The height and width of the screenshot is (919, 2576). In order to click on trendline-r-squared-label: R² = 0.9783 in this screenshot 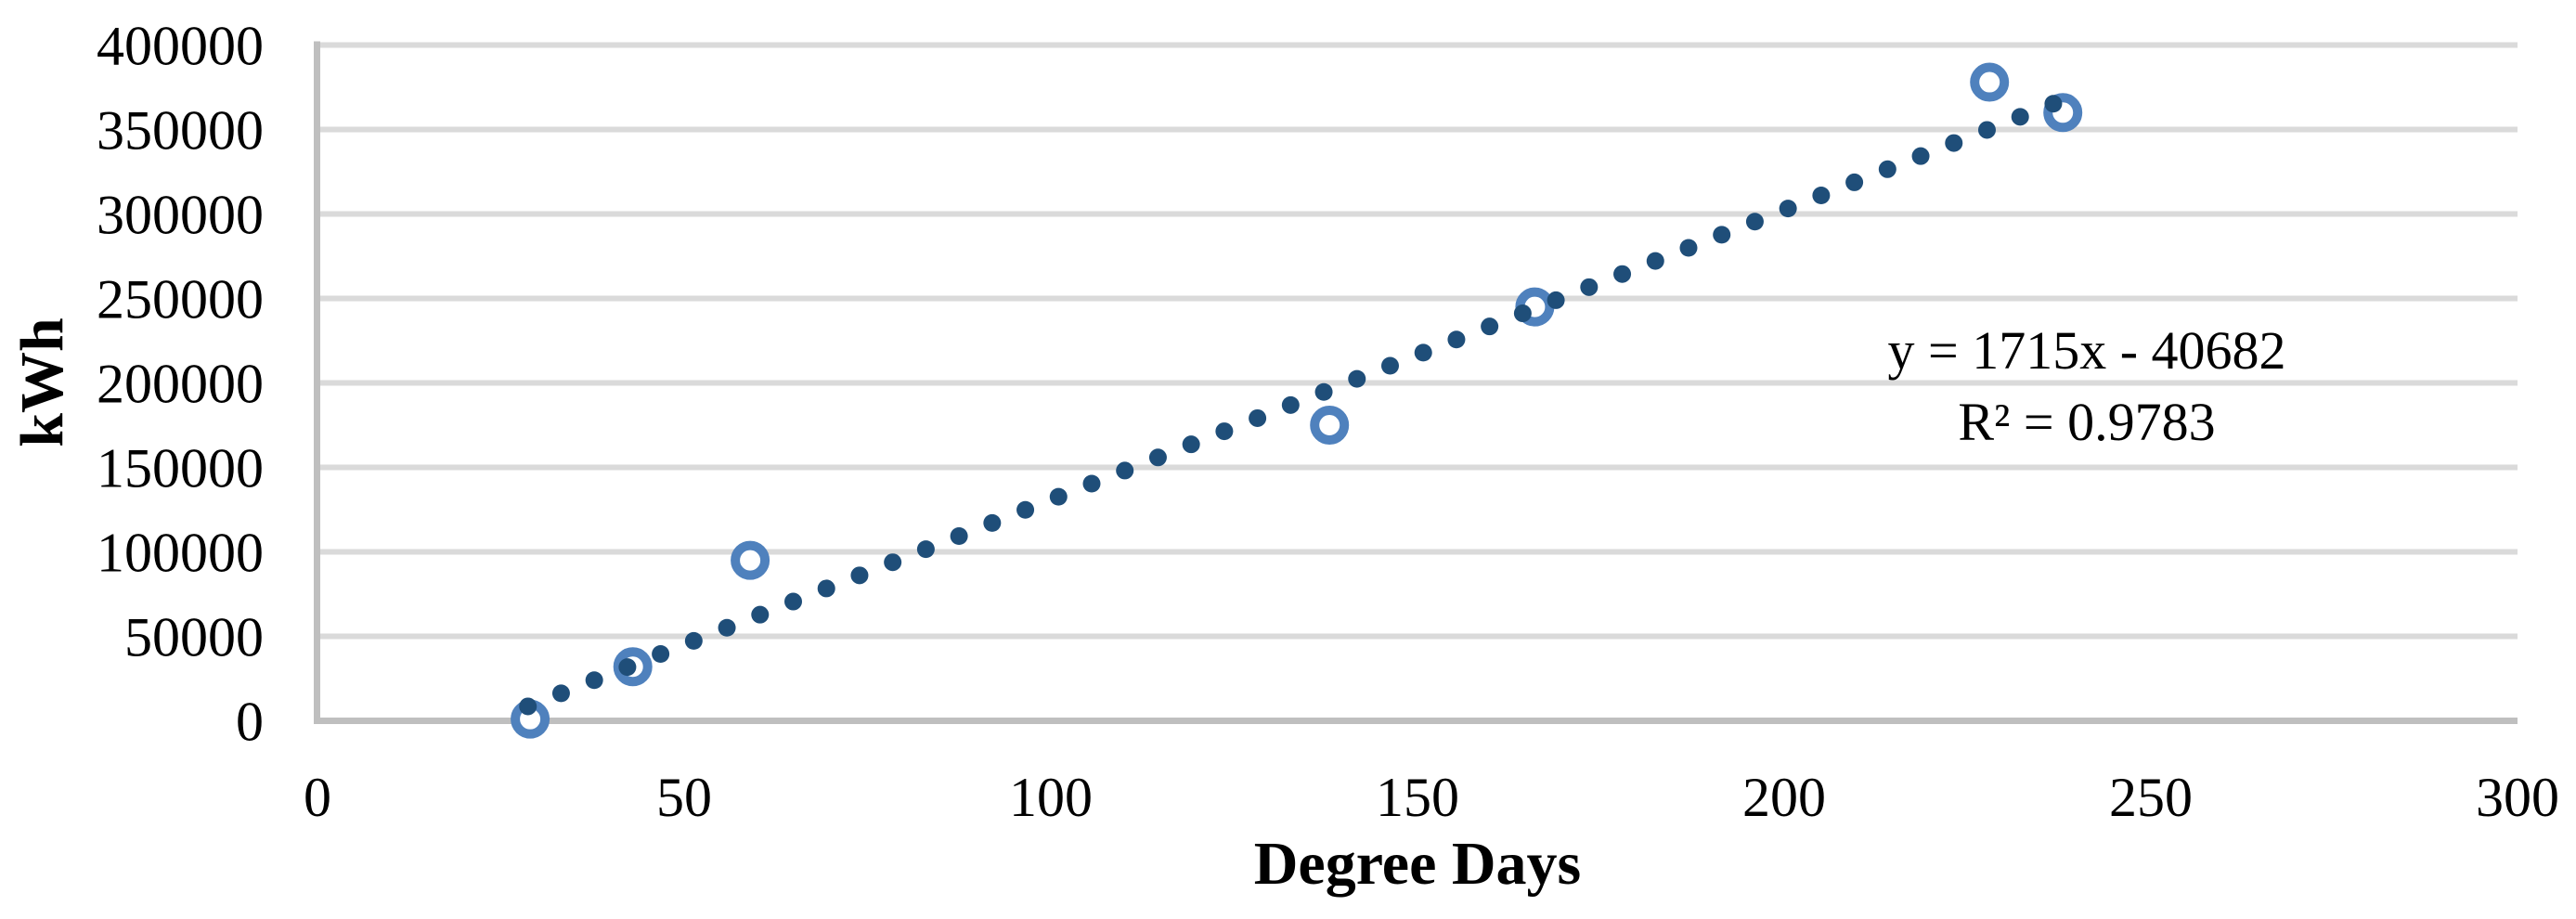, I will do `click(2086, 422)`.